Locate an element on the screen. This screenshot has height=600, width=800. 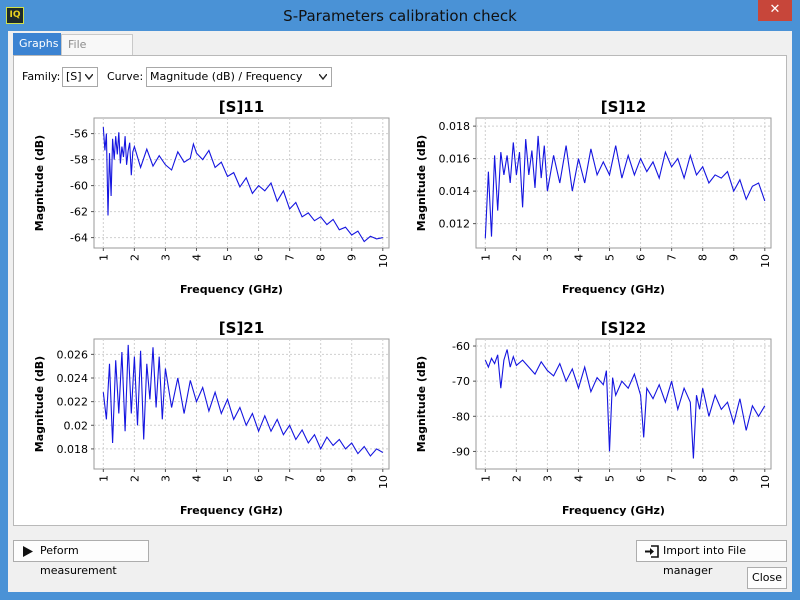
y-tick-label: 0.022 is located at coordinates (73, 402).